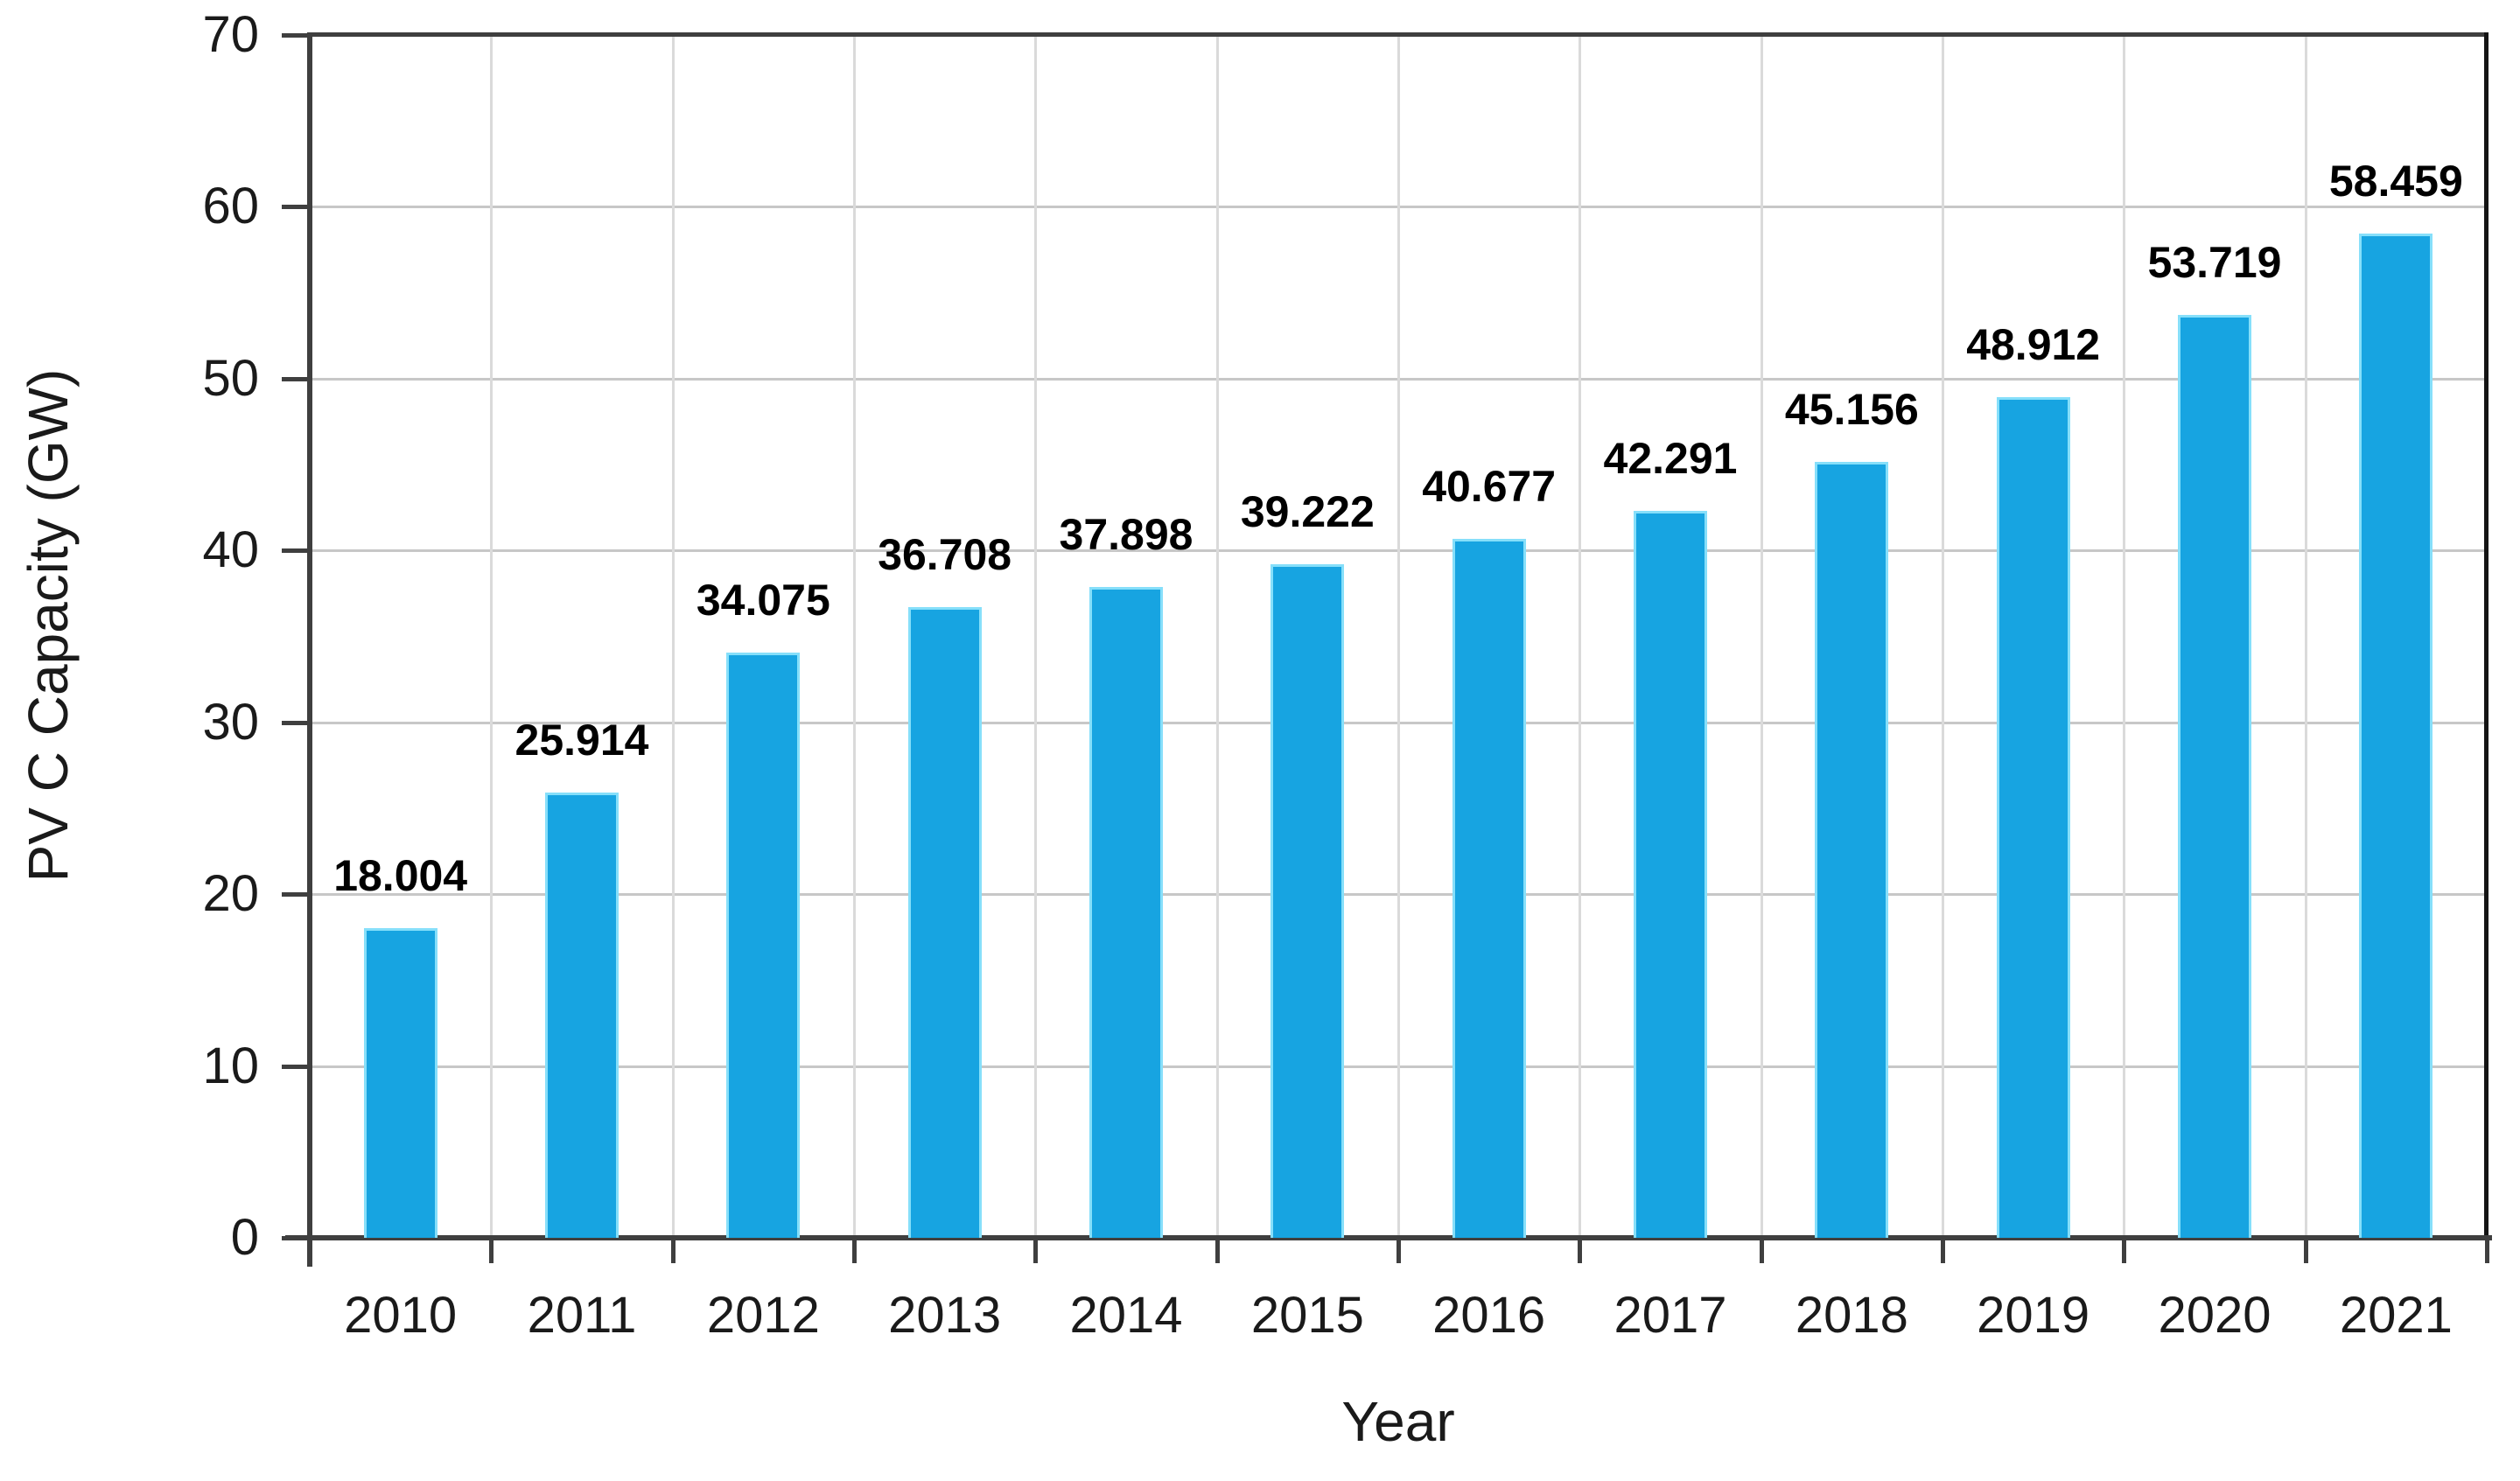 The height and width of the screenshot is (1481, 2520). Describe the element at coordinates (230, 550) in the screenshot. I see `y-tick-label-40: 40` at that location.